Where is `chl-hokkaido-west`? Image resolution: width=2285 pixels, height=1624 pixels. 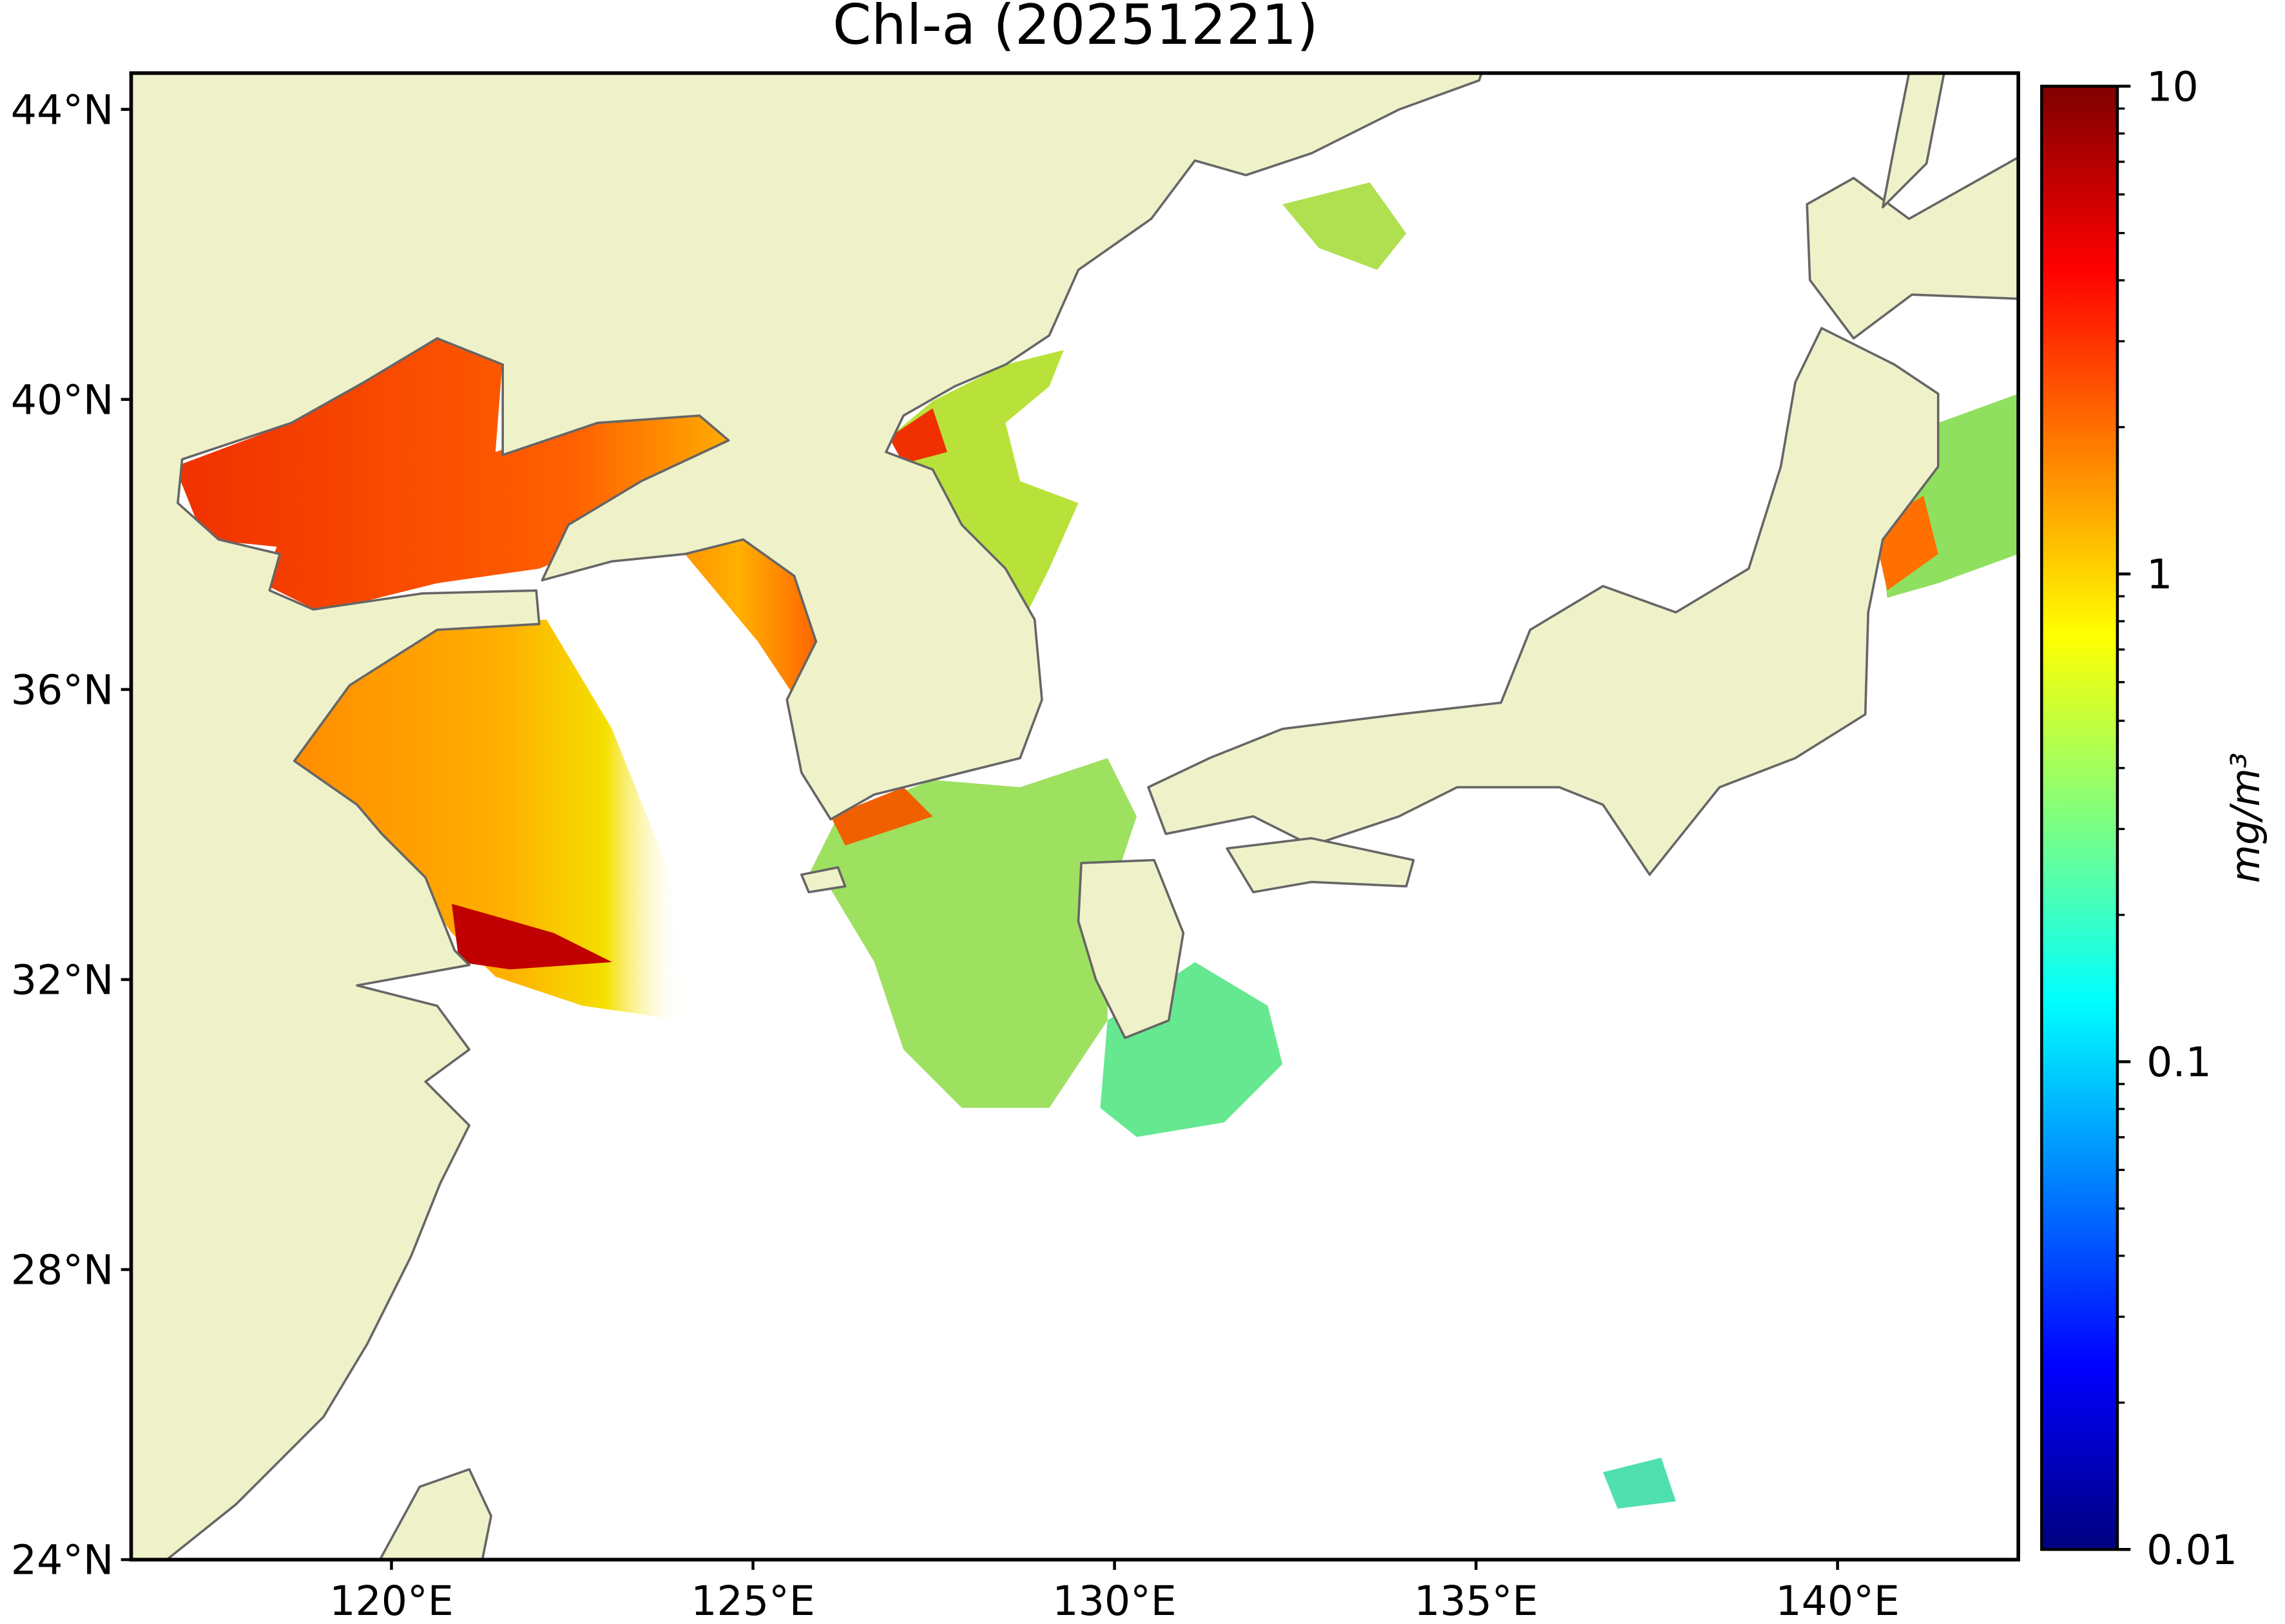 chl-hokkaido-west is located at coordinates (1344, 226).